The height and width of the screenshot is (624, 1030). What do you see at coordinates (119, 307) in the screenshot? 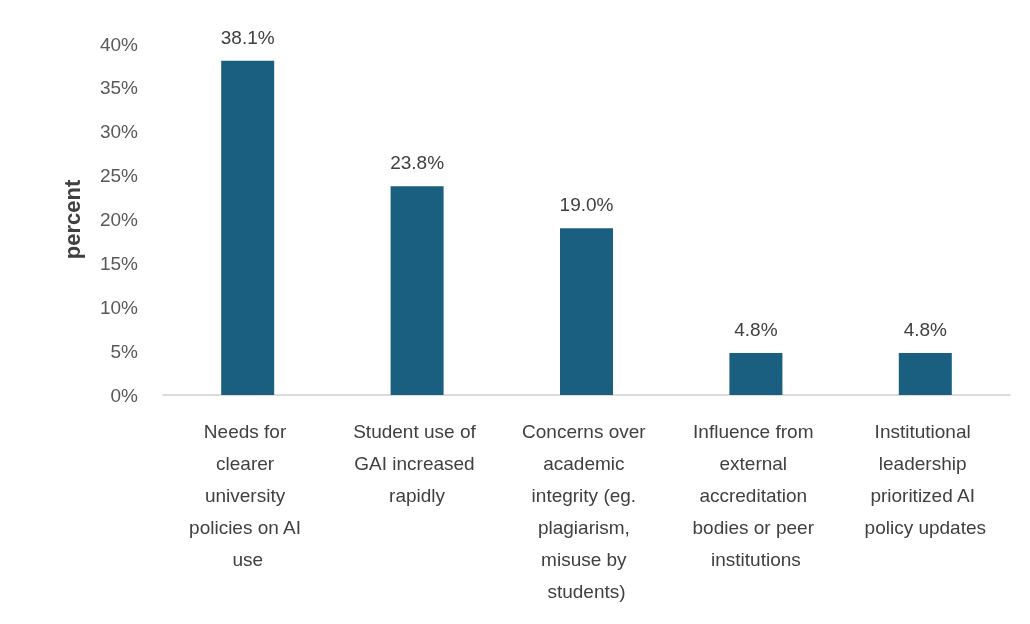
I see `y-tick-label: 10%` at bounding box center [119, 307].